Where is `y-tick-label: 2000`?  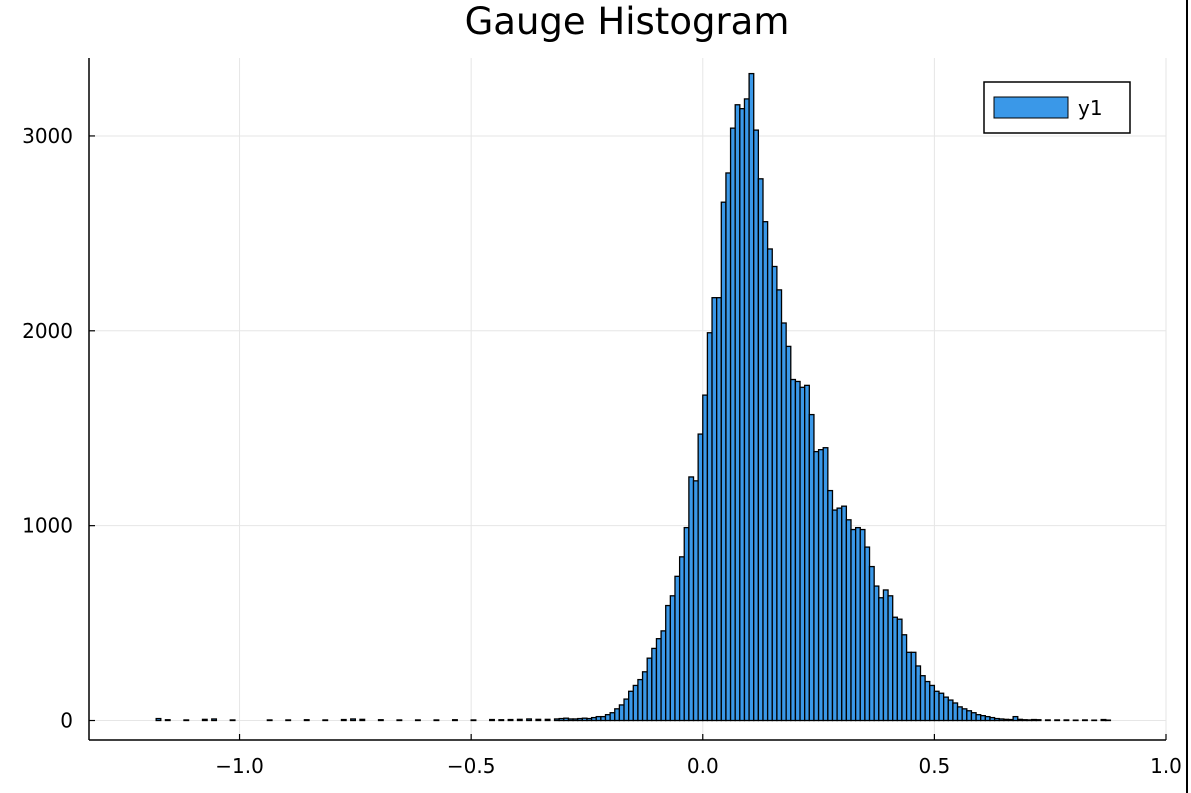 y-tick-label: 2000 is located at coordinates (47, 331).